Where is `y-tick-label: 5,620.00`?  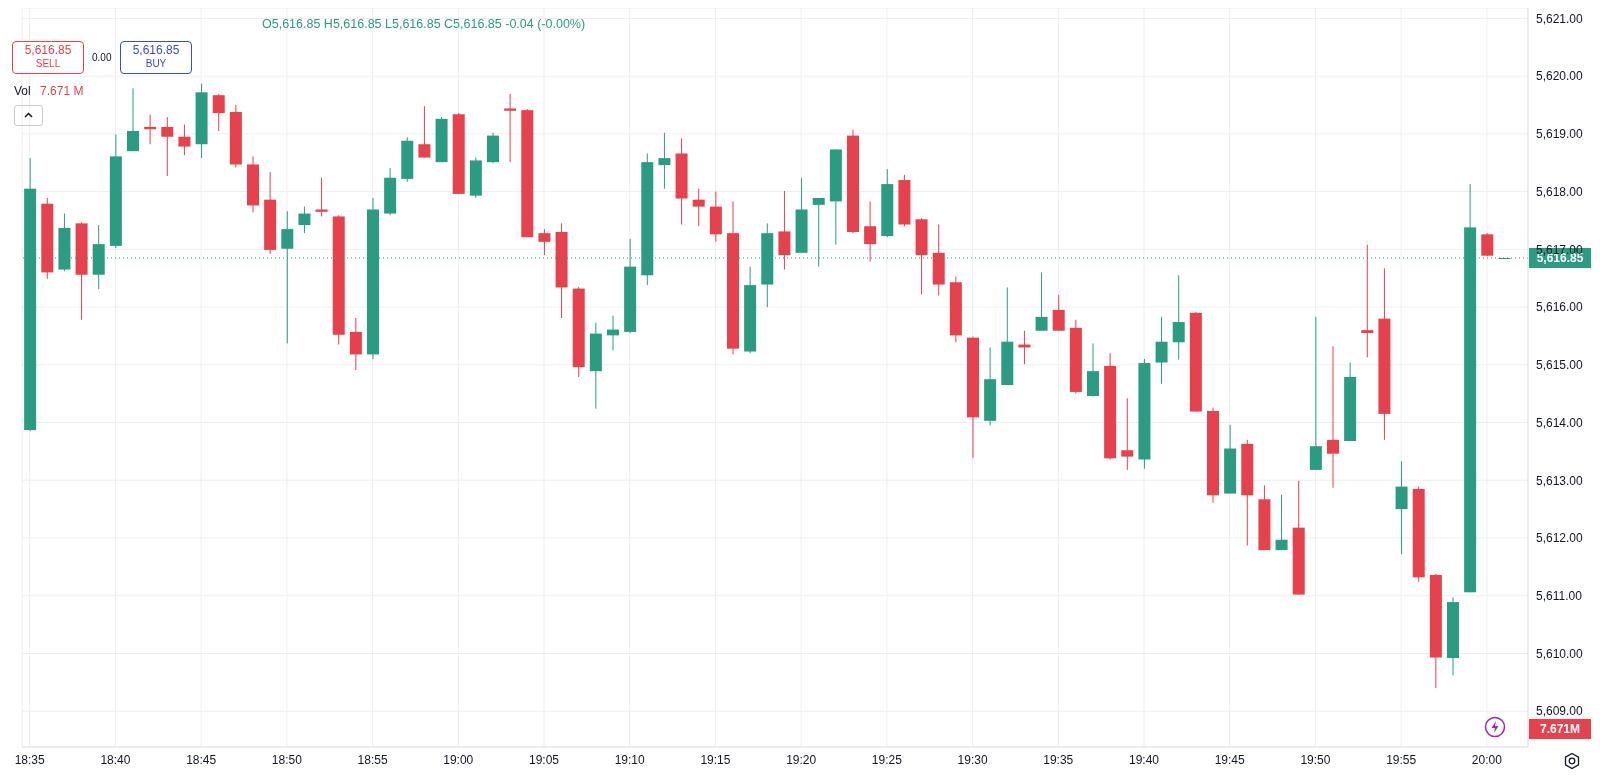
y-tick-label: 5,620.00 is located at coordinates (1560, 76).